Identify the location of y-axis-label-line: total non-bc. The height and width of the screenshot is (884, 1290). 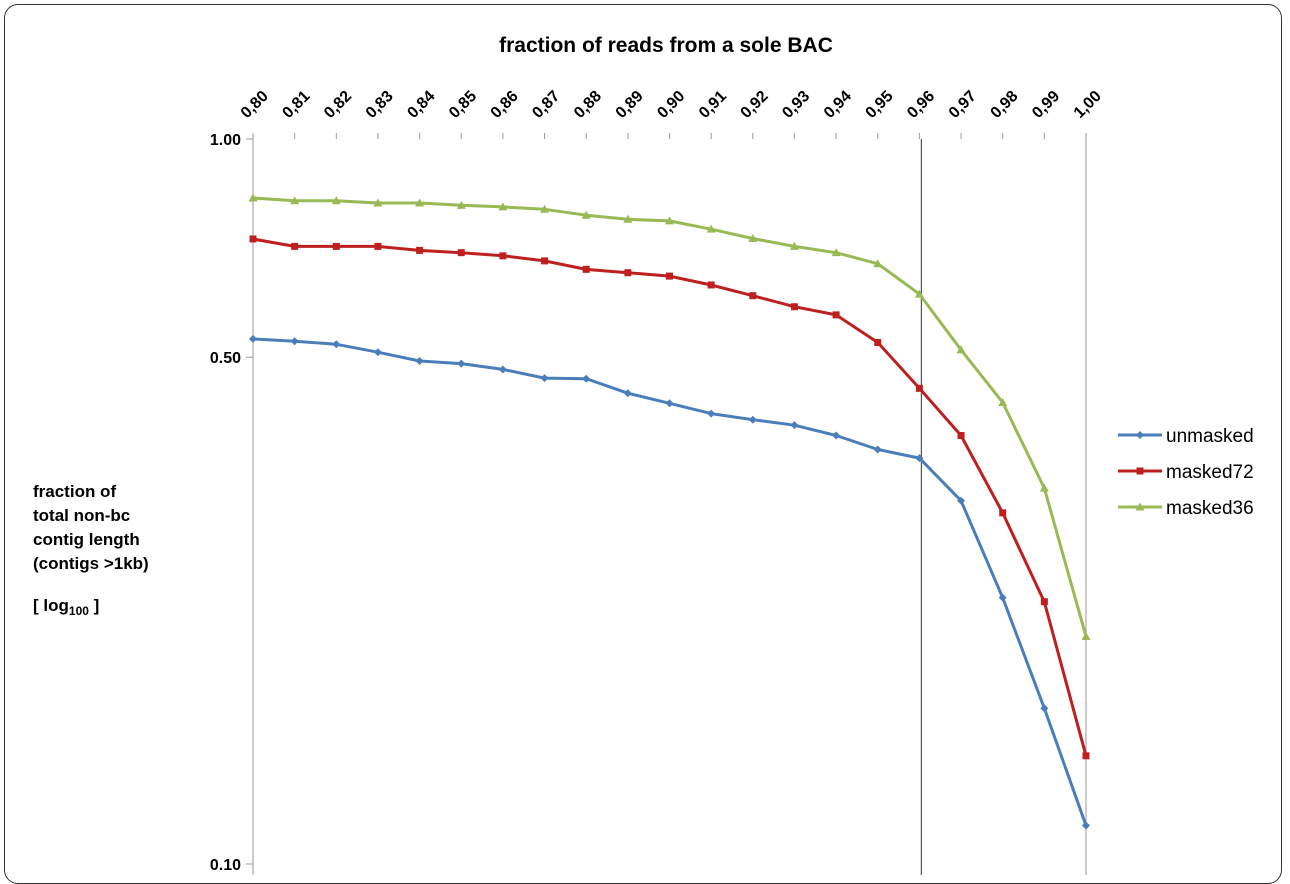
(81, 515).